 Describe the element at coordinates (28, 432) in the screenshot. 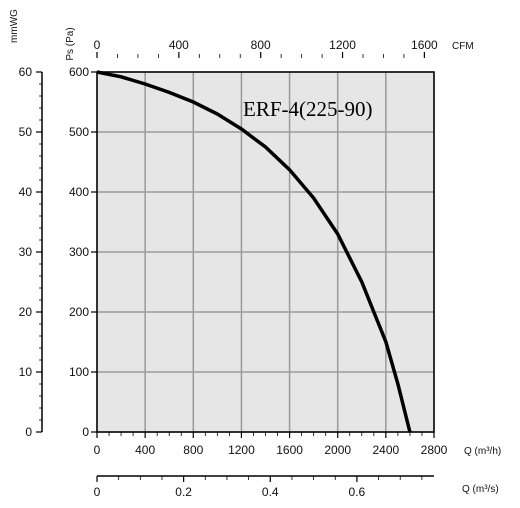

I see `mmwg-tick-label: 0` at that location.